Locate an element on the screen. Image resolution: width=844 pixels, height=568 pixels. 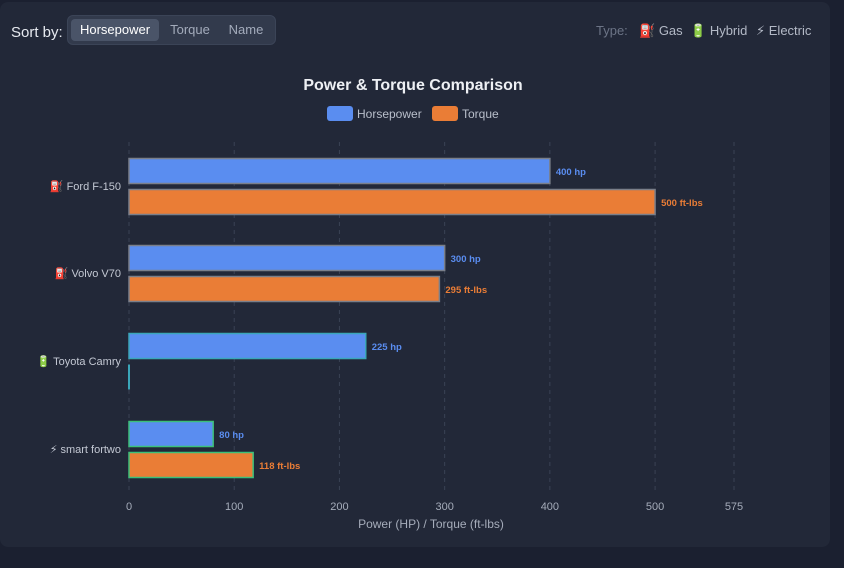
type-legend-label: Type: is located at coordinates (612, 30).